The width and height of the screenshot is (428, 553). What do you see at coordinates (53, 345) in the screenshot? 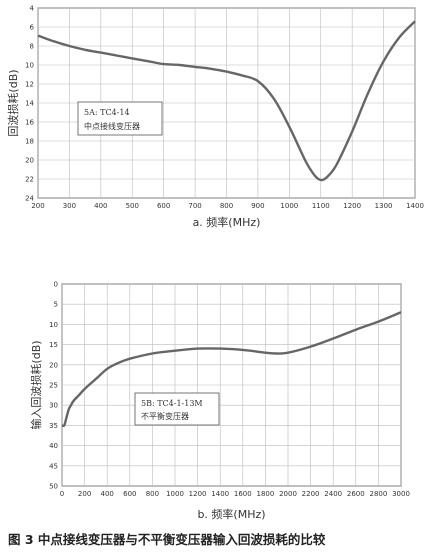
I see `chart-b-y-tick-label: 15` at bounding box center [53, 345].